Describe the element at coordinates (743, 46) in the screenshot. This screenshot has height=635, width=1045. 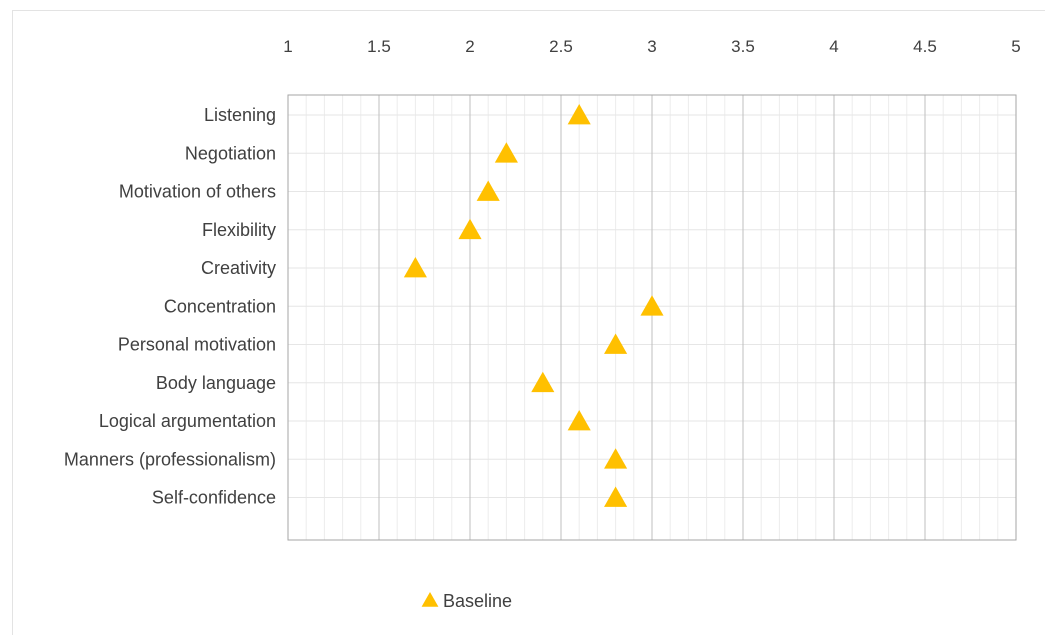
I see `x-tick-label: 3.5` at that location.